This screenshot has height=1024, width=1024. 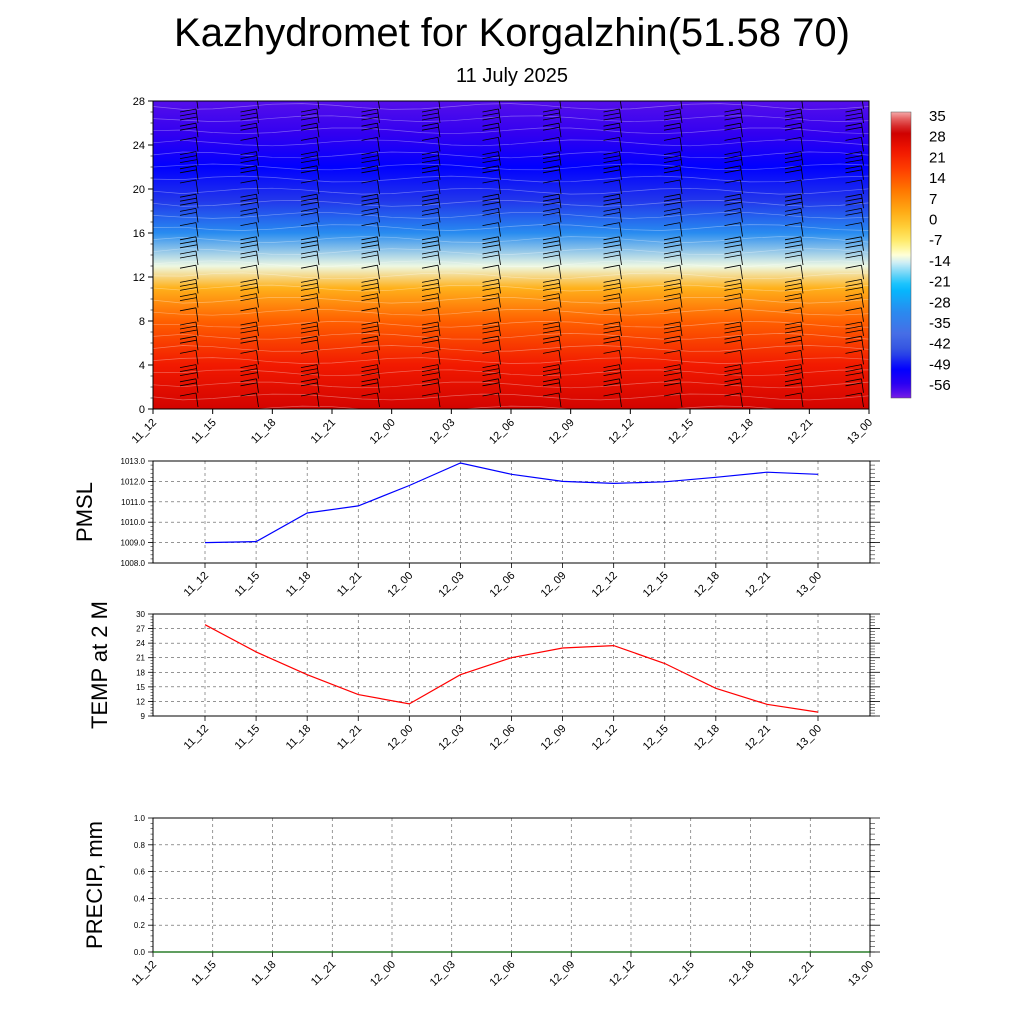 What do you see at coordinates (139, 190) in the screenshot?
I see `y-tick-label: 20` at bounding box center [139, 190].